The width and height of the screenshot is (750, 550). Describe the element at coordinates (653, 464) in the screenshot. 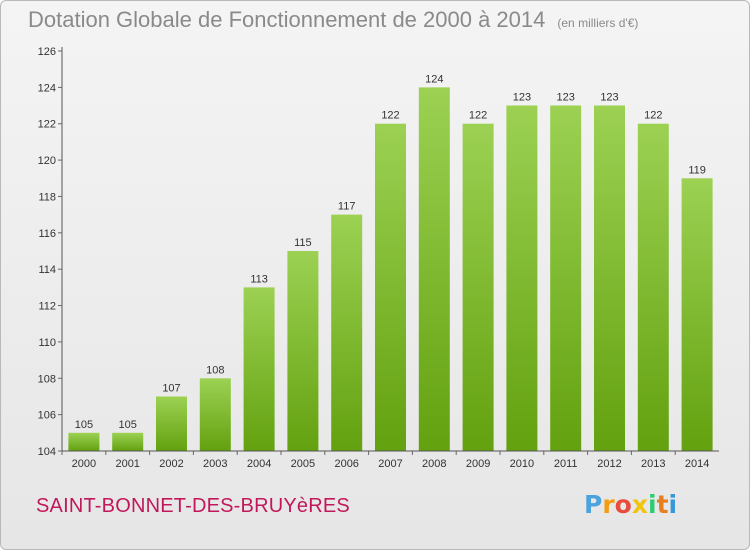

I see `x-tick-label-2013: 2013` at that location.